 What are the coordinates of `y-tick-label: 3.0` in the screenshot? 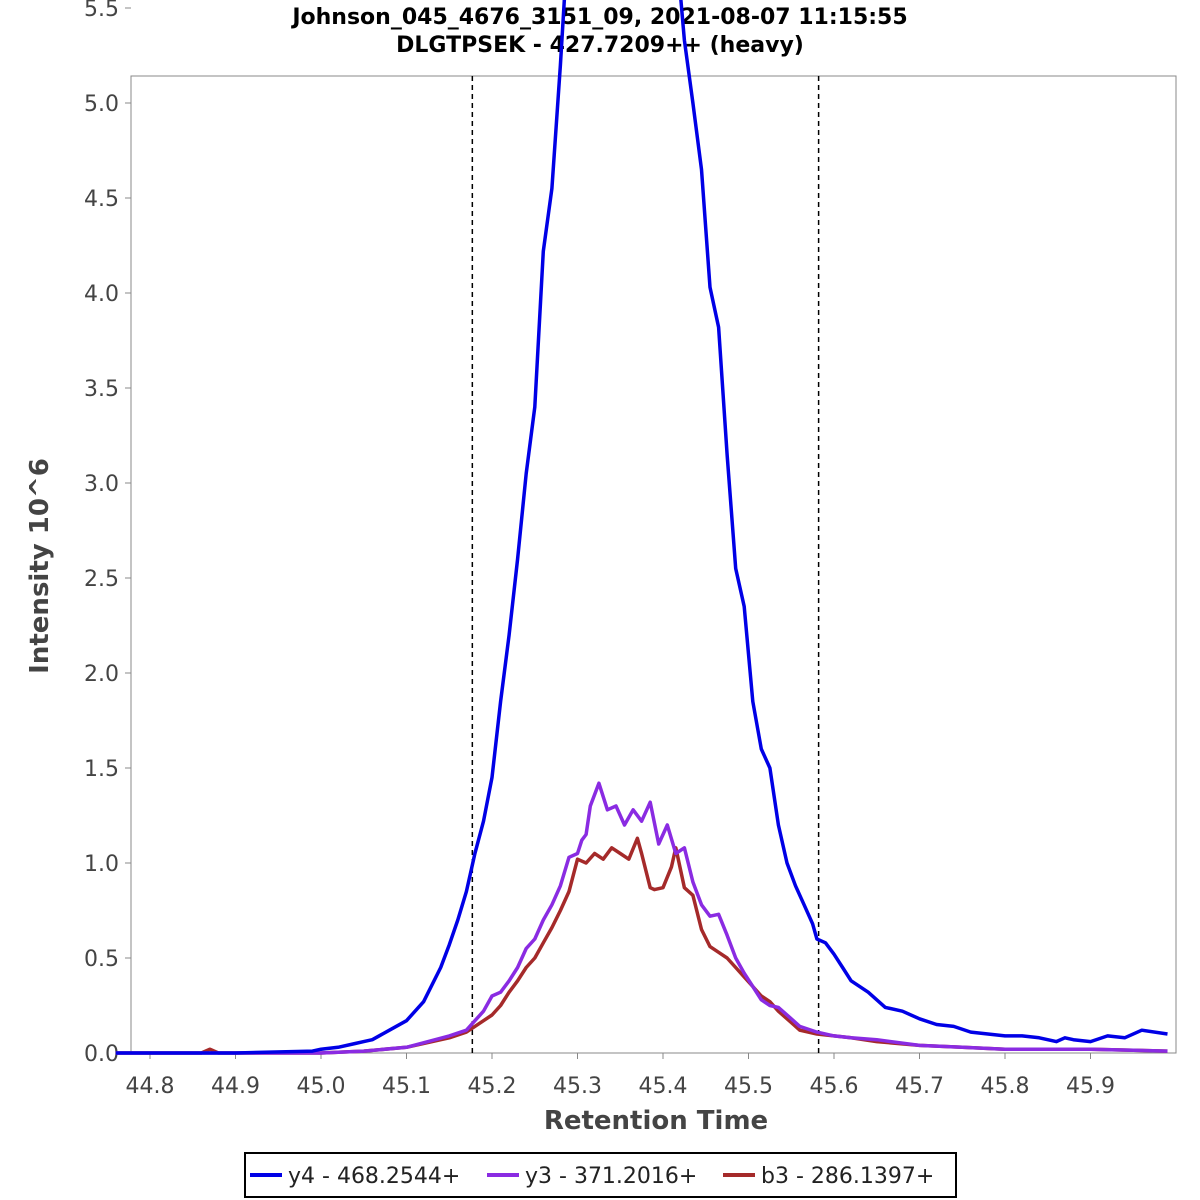 It's located at (101, 484).